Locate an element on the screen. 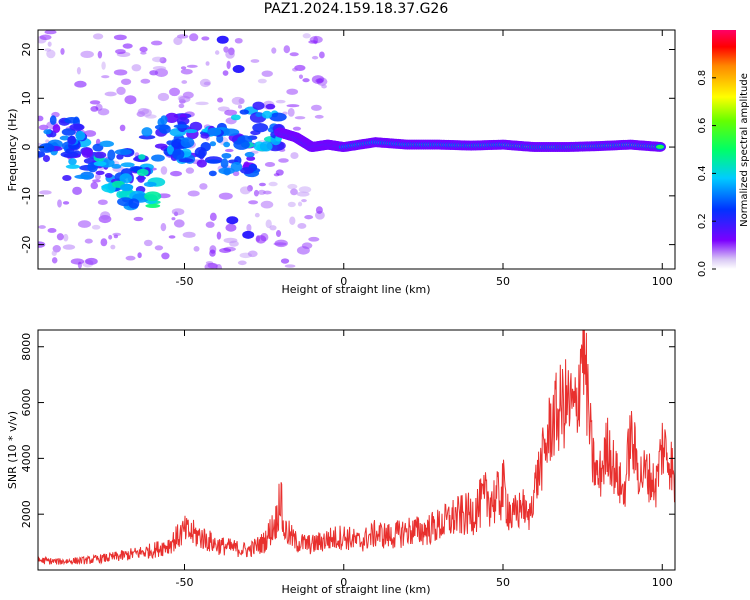 The width and height of the screenshot is (750, 600). colorbar-tick-label: 0.6 is located at coordinates (702, 126).